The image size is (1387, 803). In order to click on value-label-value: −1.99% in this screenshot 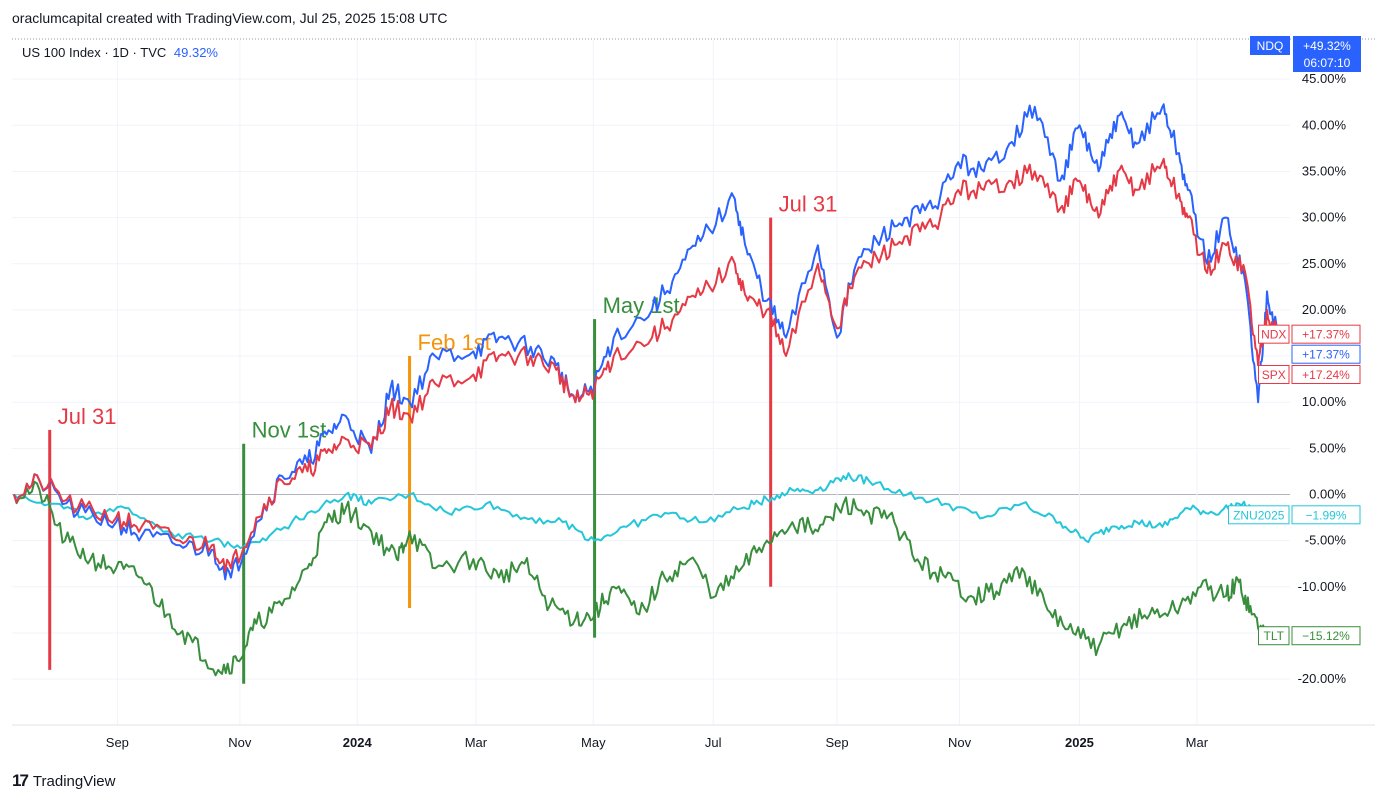, I will do `click(1325, 515)`.